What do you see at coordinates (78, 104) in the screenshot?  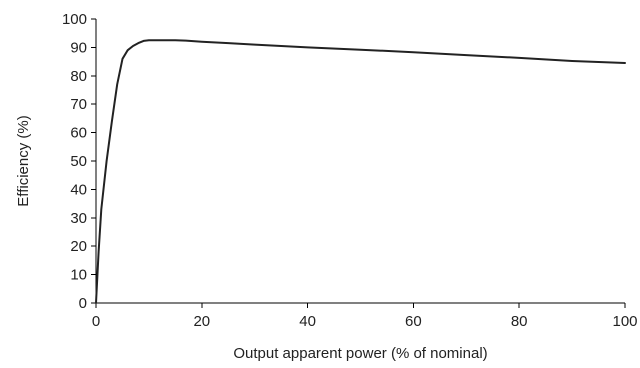 I see `y-tick-label: 70` at bounding box center [78, 104].